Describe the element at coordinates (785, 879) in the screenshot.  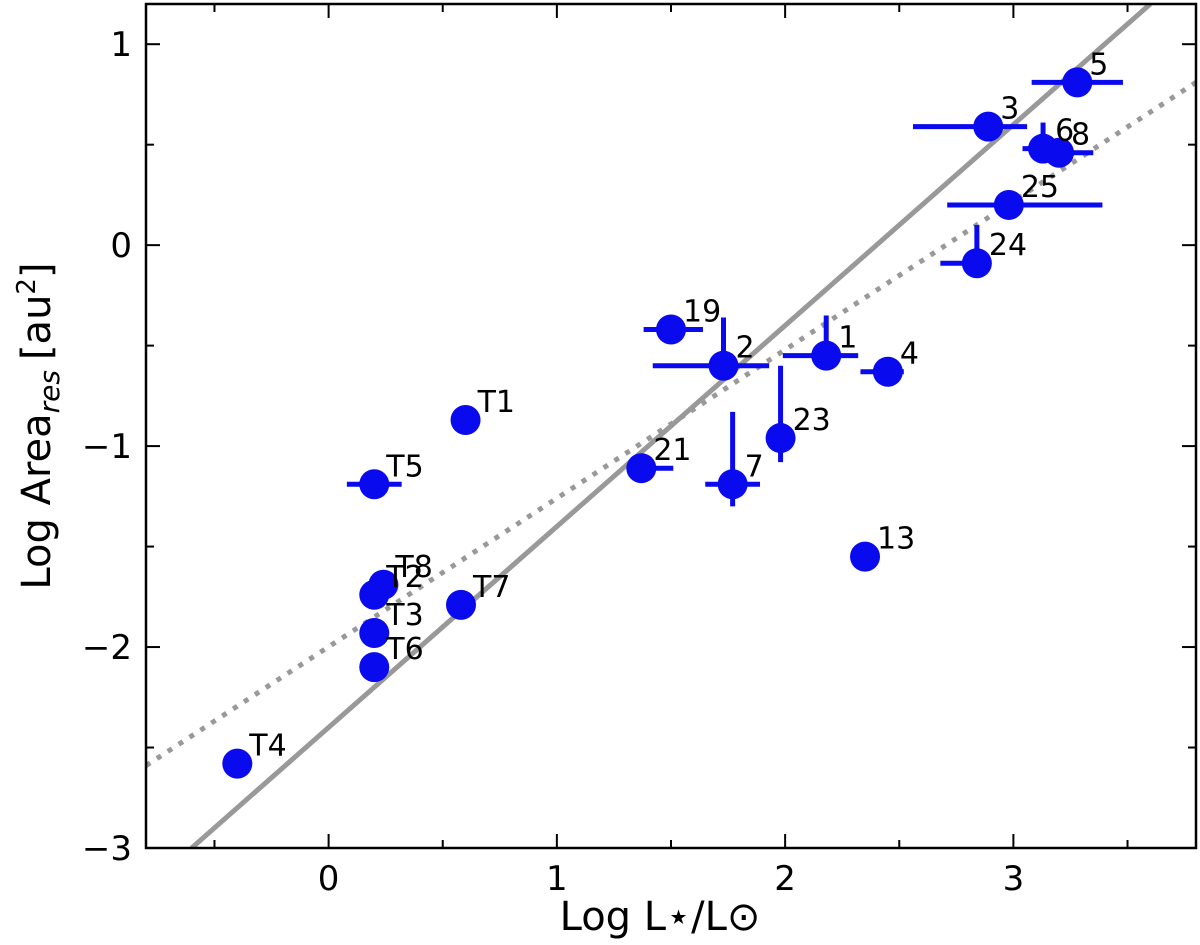
I see `x-tick-label: 2` at that location.